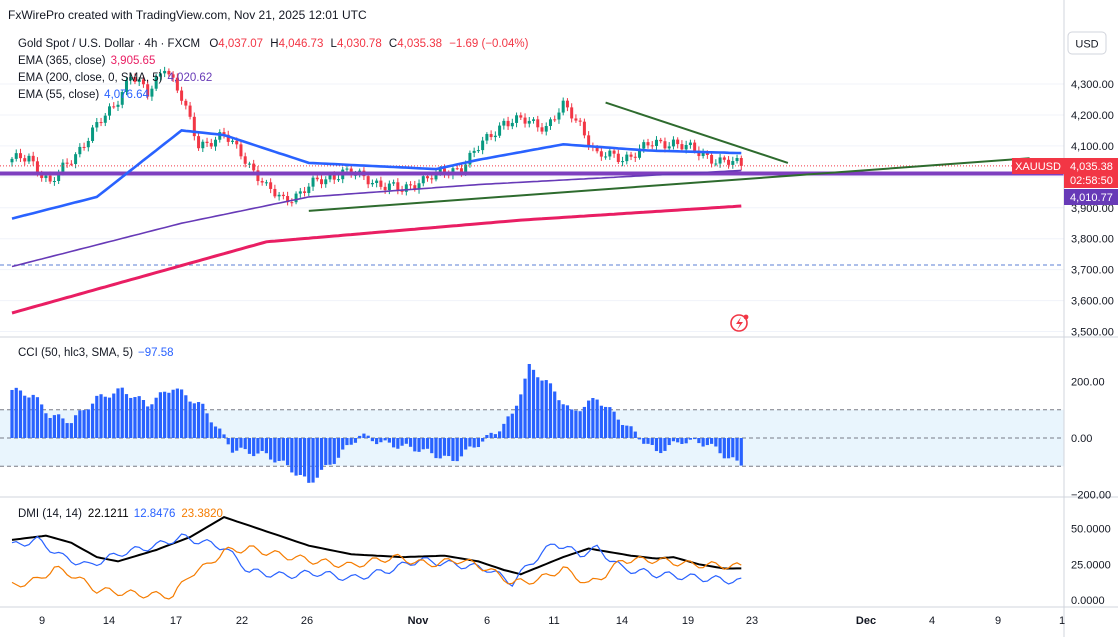 Image resolution: width=1118 pixels, height=637 pixels. Describe the element at coordinates (86, 61) in the screenshot. I see `ema365-legend: EMA (365, close) 3,905.65` at that location.